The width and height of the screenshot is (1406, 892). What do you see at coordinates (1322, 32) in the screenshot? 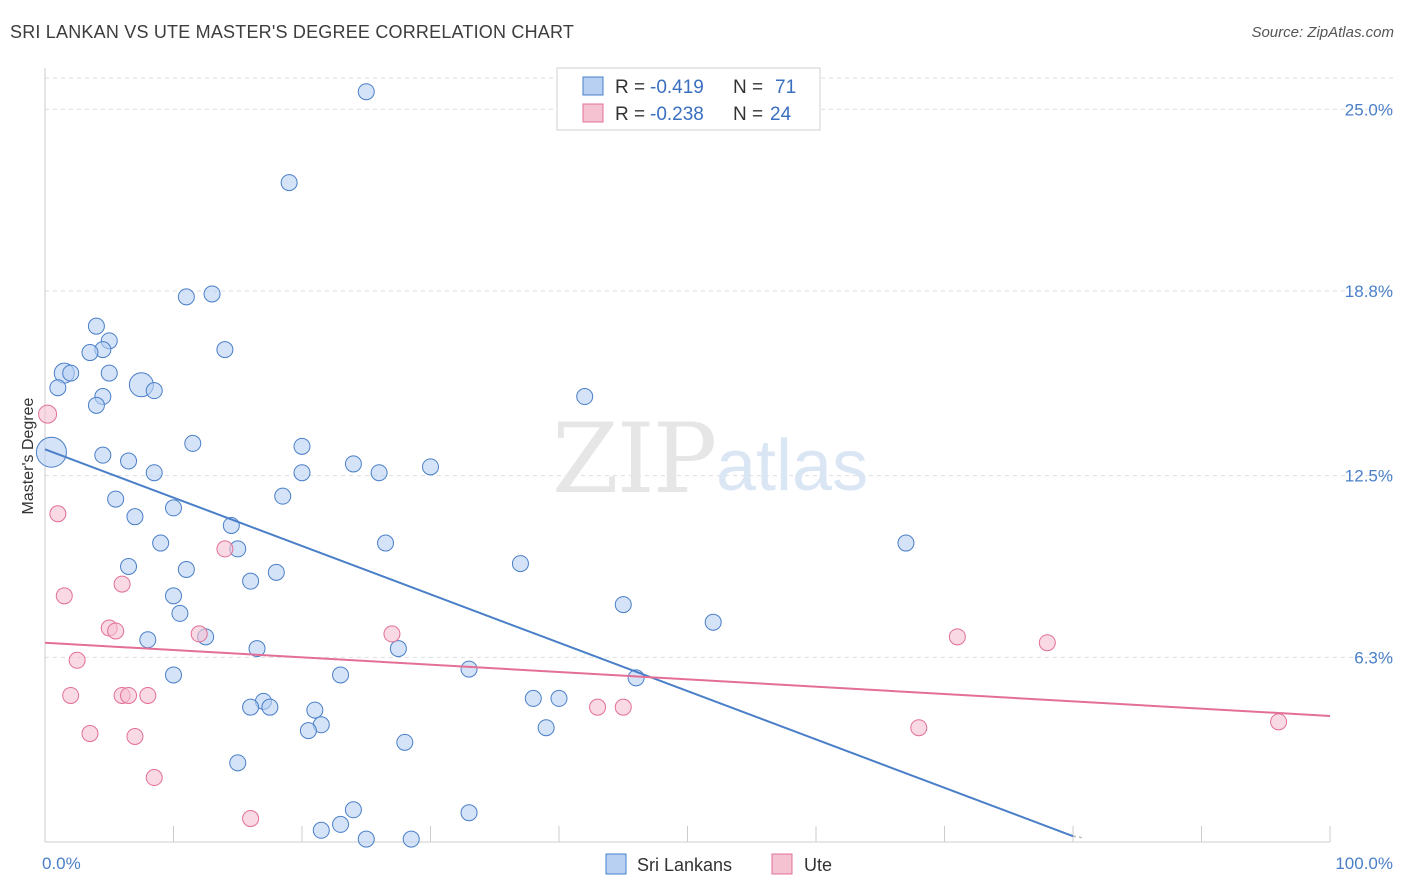
I see `chart-source: Source: ZipAtlas.com` at bounding box center [1322, 32].